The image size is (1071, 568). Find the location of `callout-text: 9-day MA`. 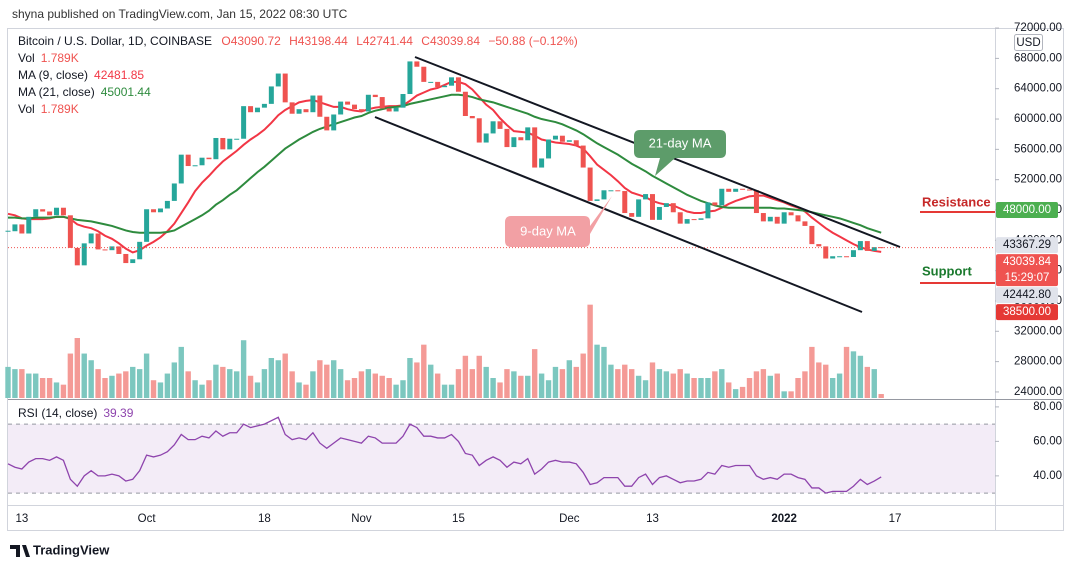

callout-text: 9-day MA is located at coordinates (548, 230).